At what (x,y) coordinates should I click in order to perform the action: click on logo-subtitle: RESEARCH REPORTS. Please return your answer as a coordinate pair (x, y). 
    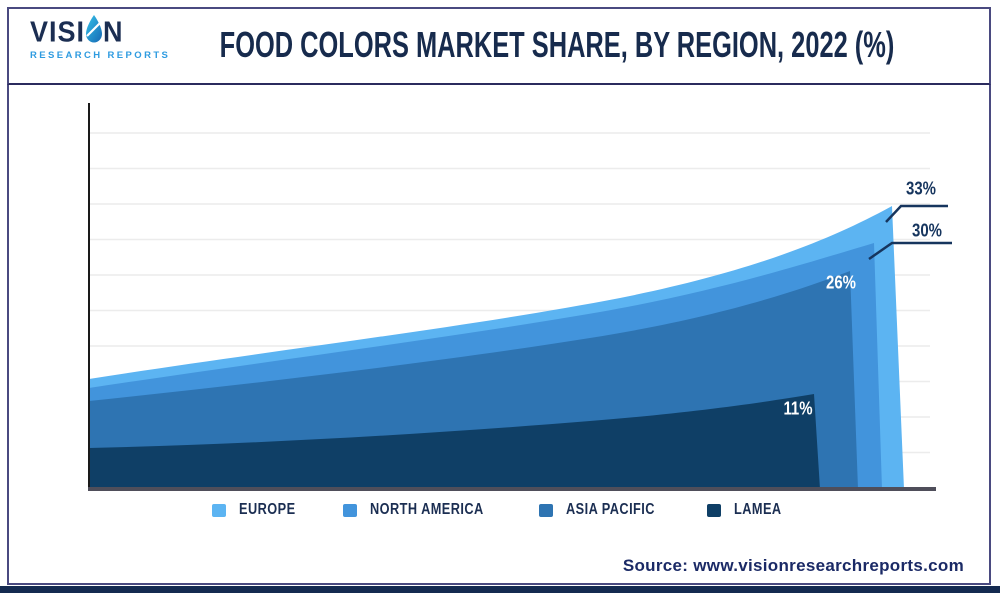
    Looking at the image, I should click on (100, 55).